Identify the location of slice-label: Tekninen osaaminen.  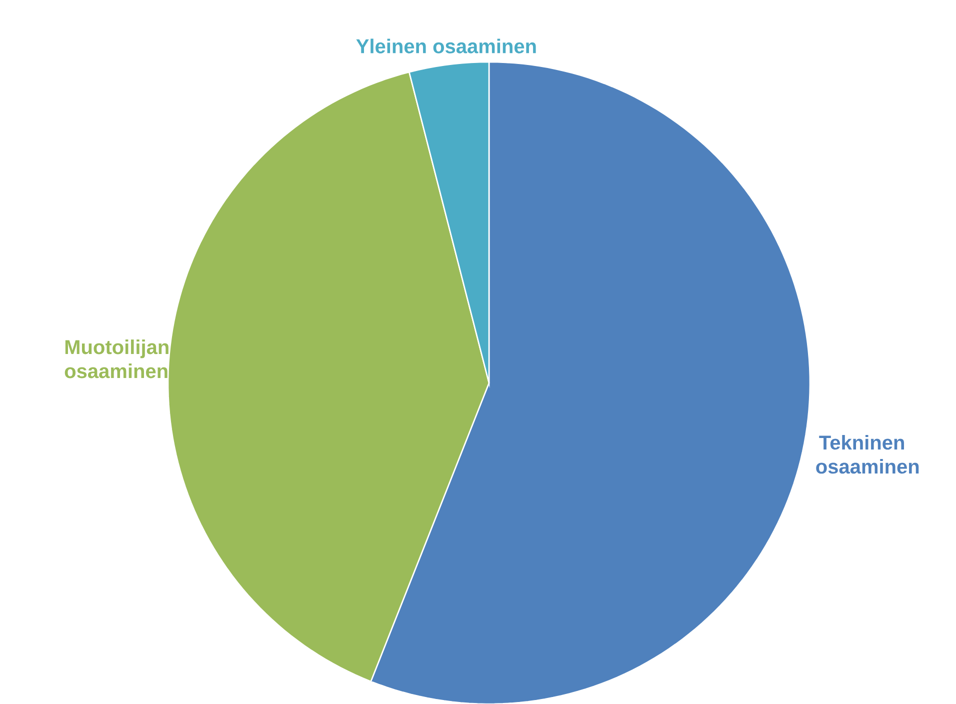
(867, 454).